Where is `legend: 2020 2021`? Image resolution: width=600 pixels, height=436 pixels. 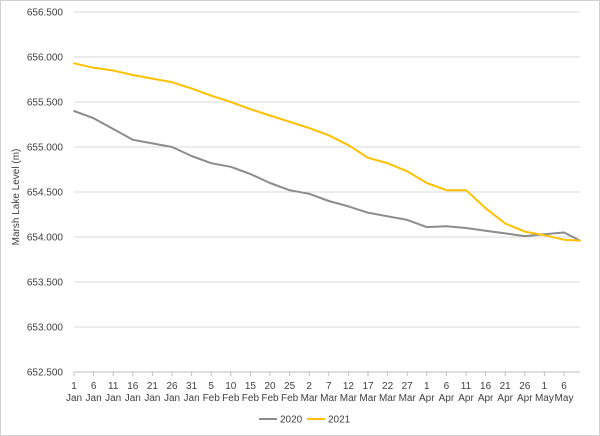 legend: 2020 2021 is located at coordinates (305, 420).